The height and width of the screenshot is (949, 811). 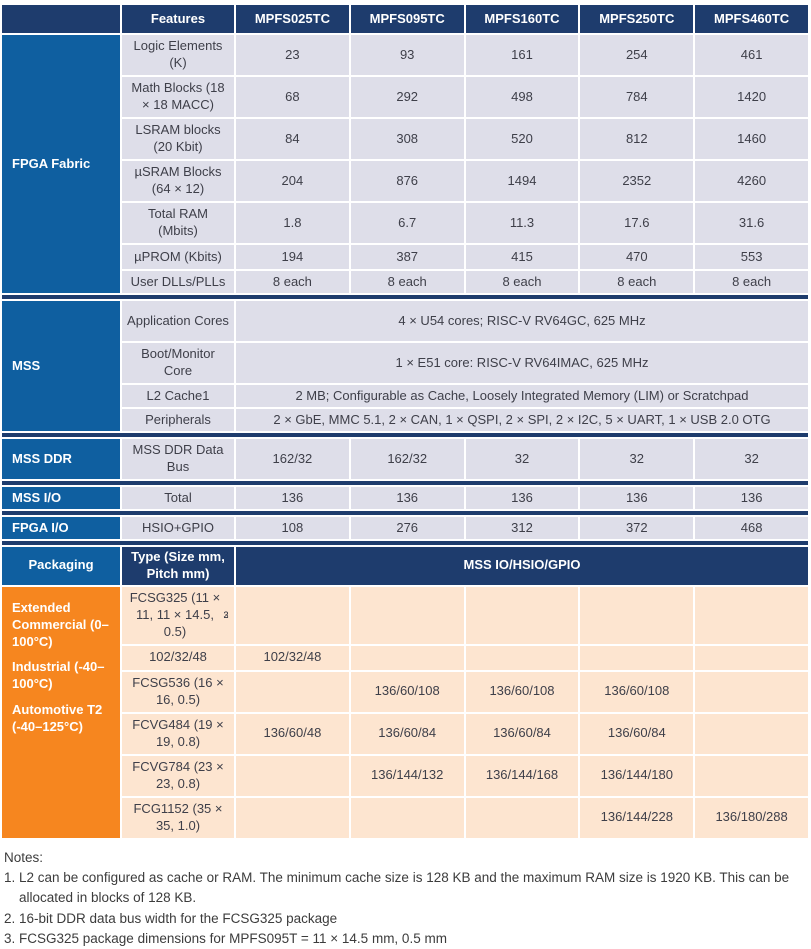 What do you see at coordinates (637, 817) in the screenshot?
I see `package-value-cell: 136/144/228` at bounding box center [637, 817].